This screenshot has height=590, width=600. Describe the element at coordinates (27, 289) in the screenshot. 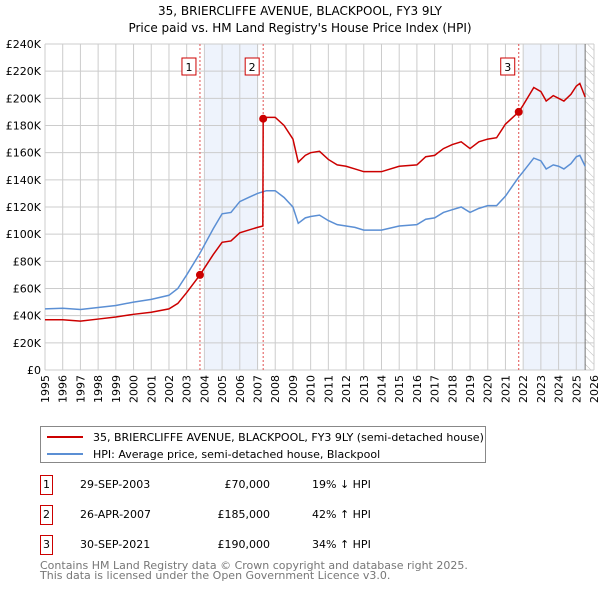

I see `y-tick-label: £60K` at that location.